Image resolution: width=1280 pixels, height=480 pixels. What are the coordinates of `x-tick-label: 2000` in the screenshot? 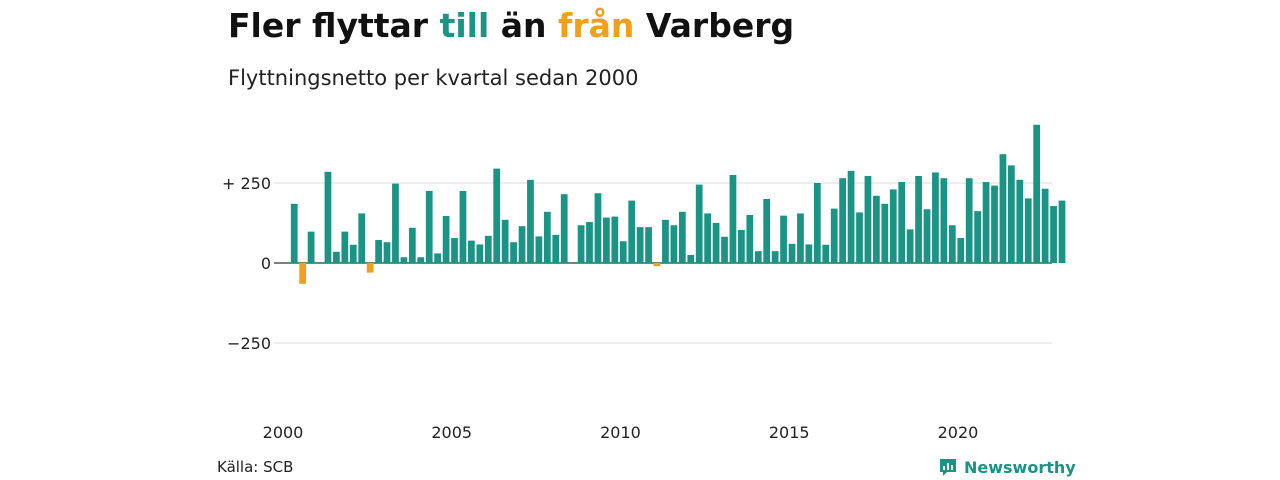 It's located at (283, 432).